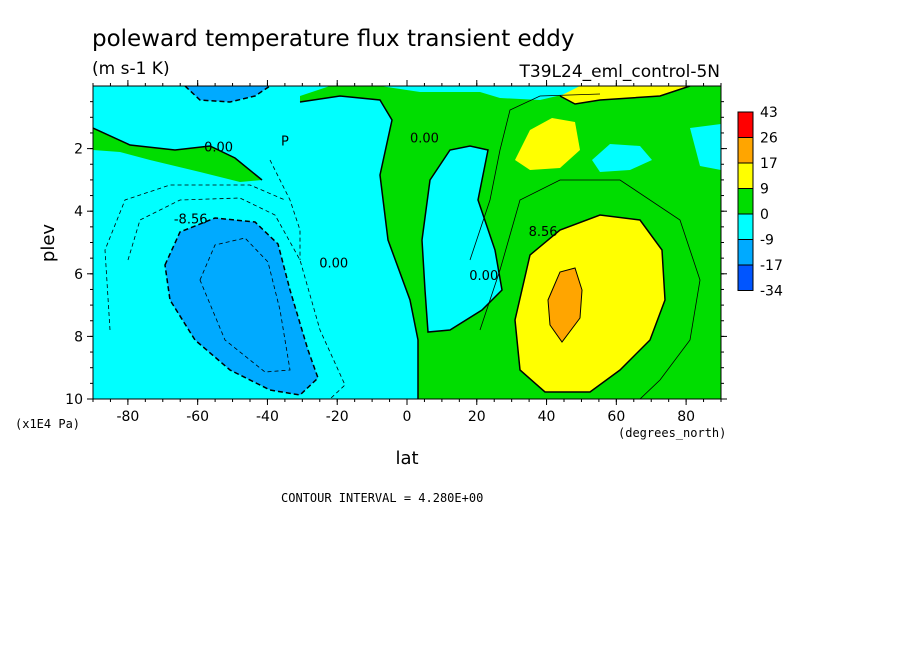 This screenshot has height=654, width=904. I want to click on x-tick-label: 0, so click(407, 417).